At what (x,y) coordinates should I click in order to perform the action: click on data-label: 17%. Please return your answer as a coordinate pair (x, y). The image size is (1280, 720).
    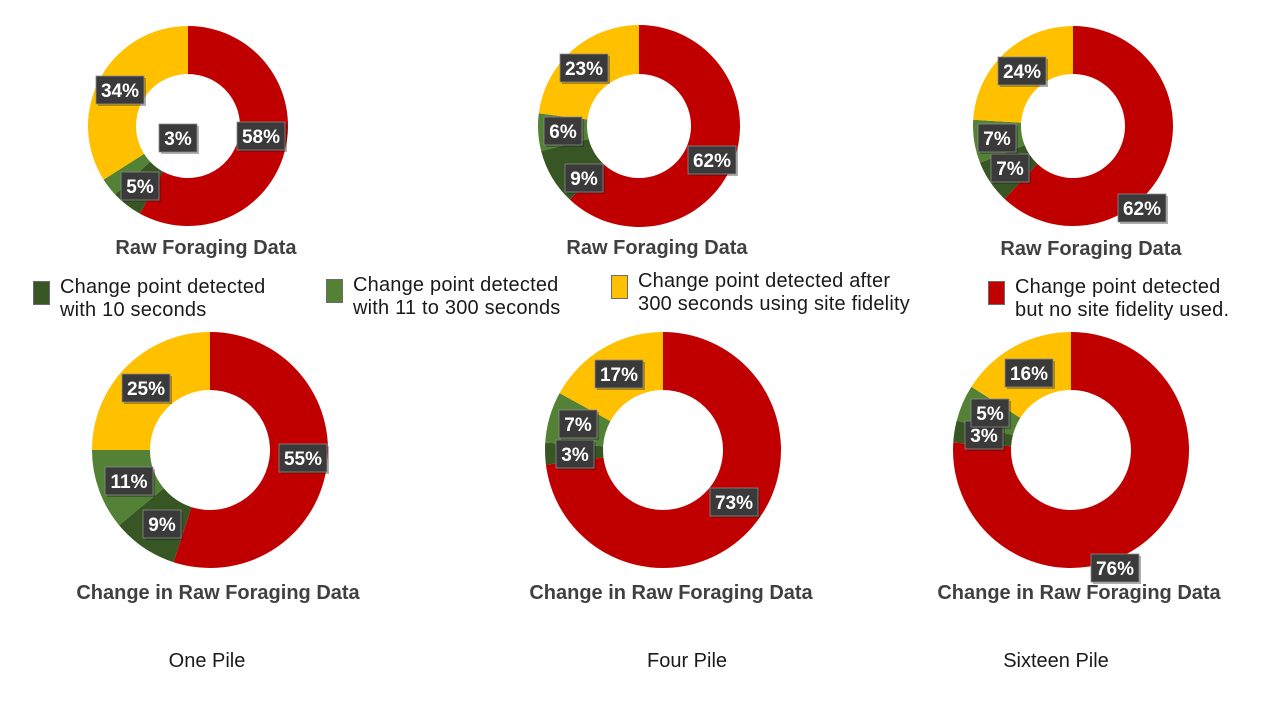
    Looking at the image, I should click on (619, 374).